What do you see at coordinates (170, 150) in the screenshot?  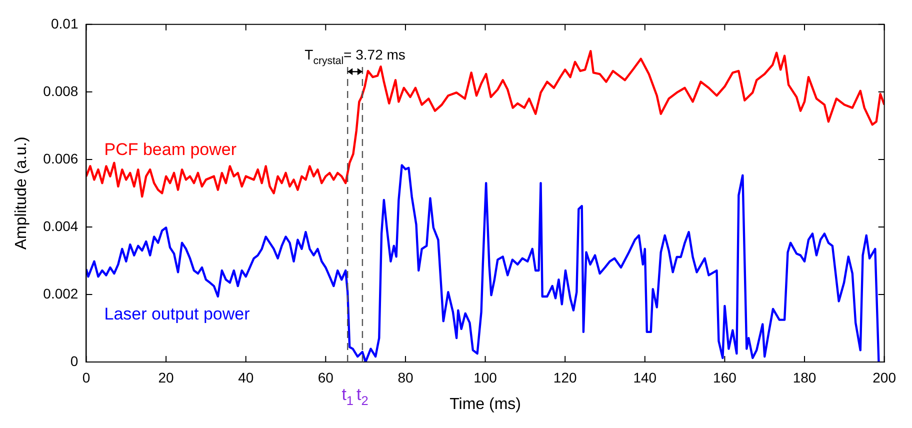 I see `series-label: PCF beam power` at bounding box center [170, 150].